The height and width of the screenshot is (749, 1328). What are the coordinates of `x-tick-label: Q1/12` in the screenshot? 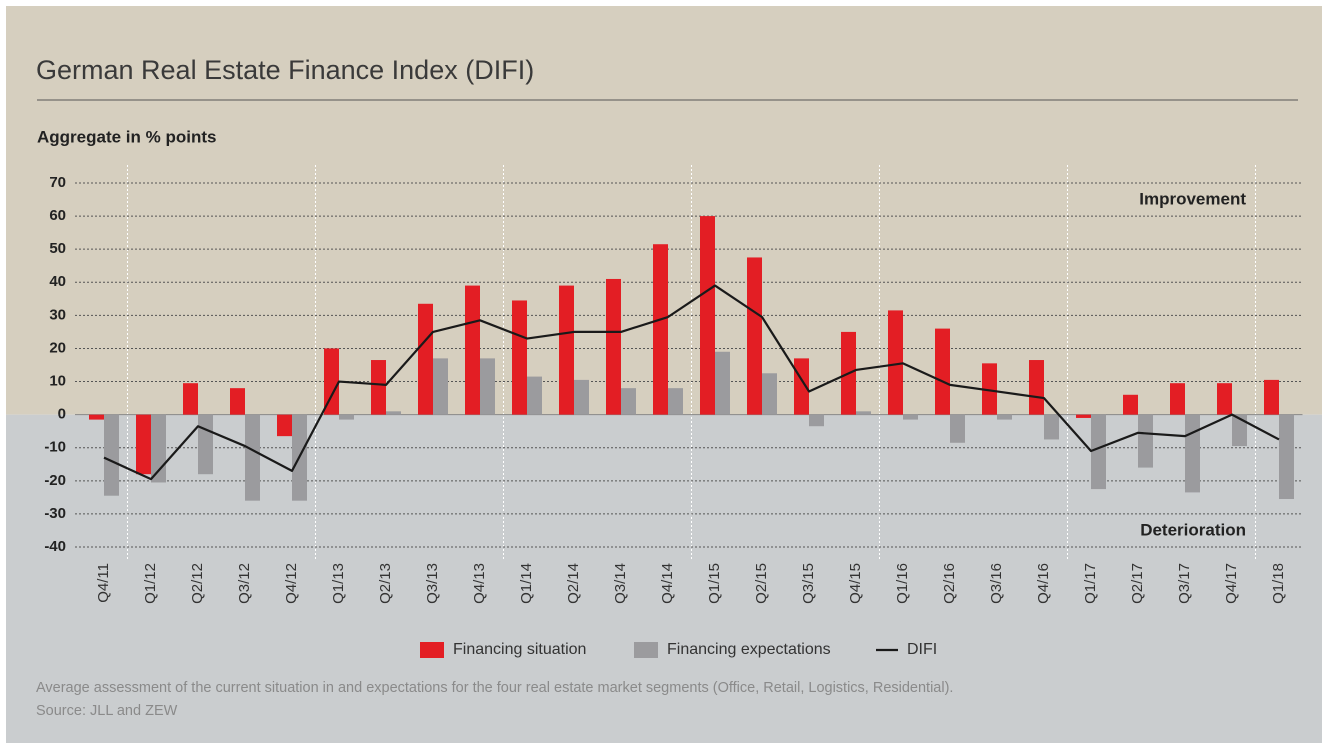 It's located at (150, 583).